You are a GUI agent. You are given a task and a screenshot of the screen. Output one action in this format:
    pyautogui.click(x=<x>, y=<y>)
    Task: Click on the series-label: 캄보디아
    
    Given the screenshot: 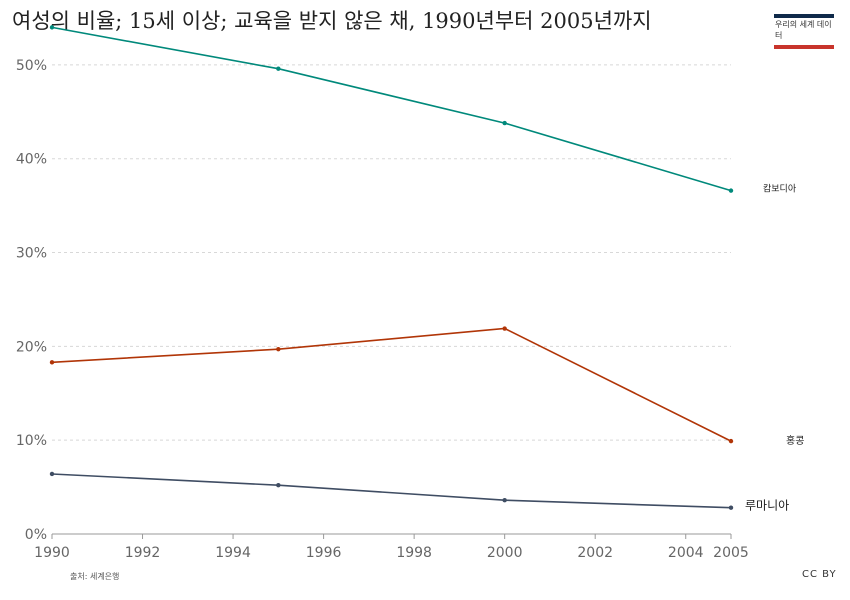 What is the action you would take?
    pyautogui.click(x=780, y=189)
    